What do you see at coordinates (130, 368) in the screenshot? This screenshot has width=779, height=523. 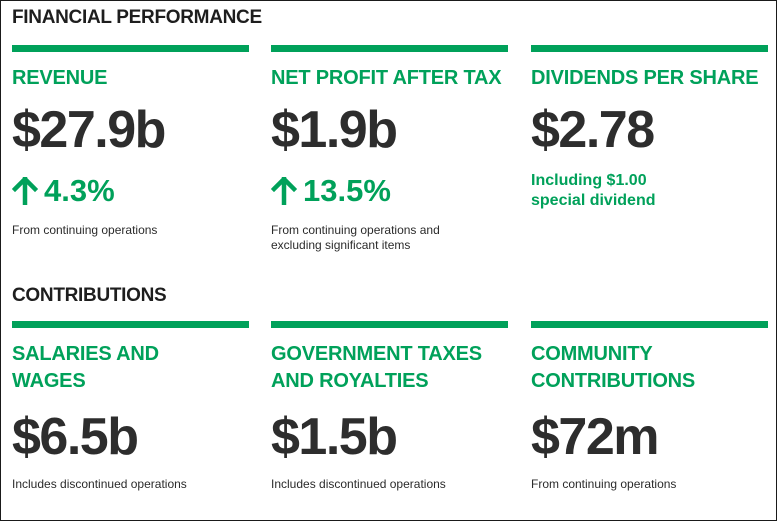 I see `card-label: SALARIES AND WAGES` at bounding box center [130, 368].